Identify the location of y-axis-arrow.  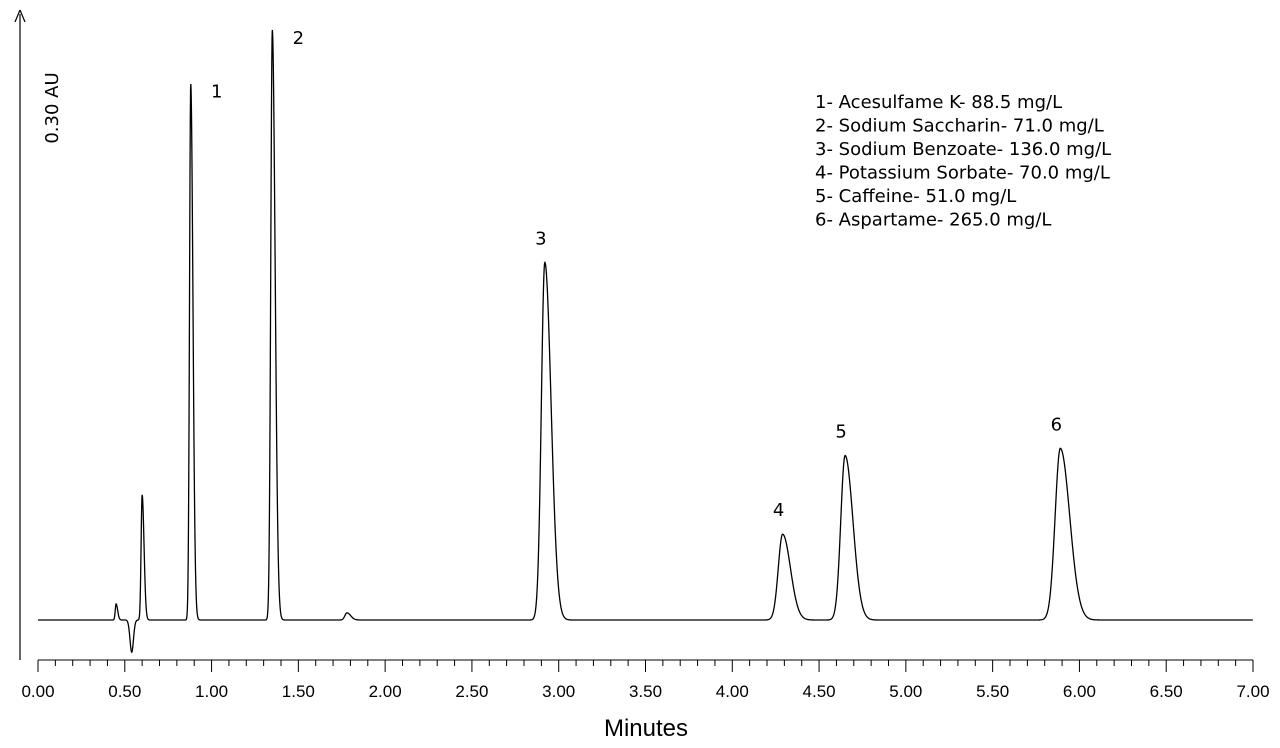
(20, 16).